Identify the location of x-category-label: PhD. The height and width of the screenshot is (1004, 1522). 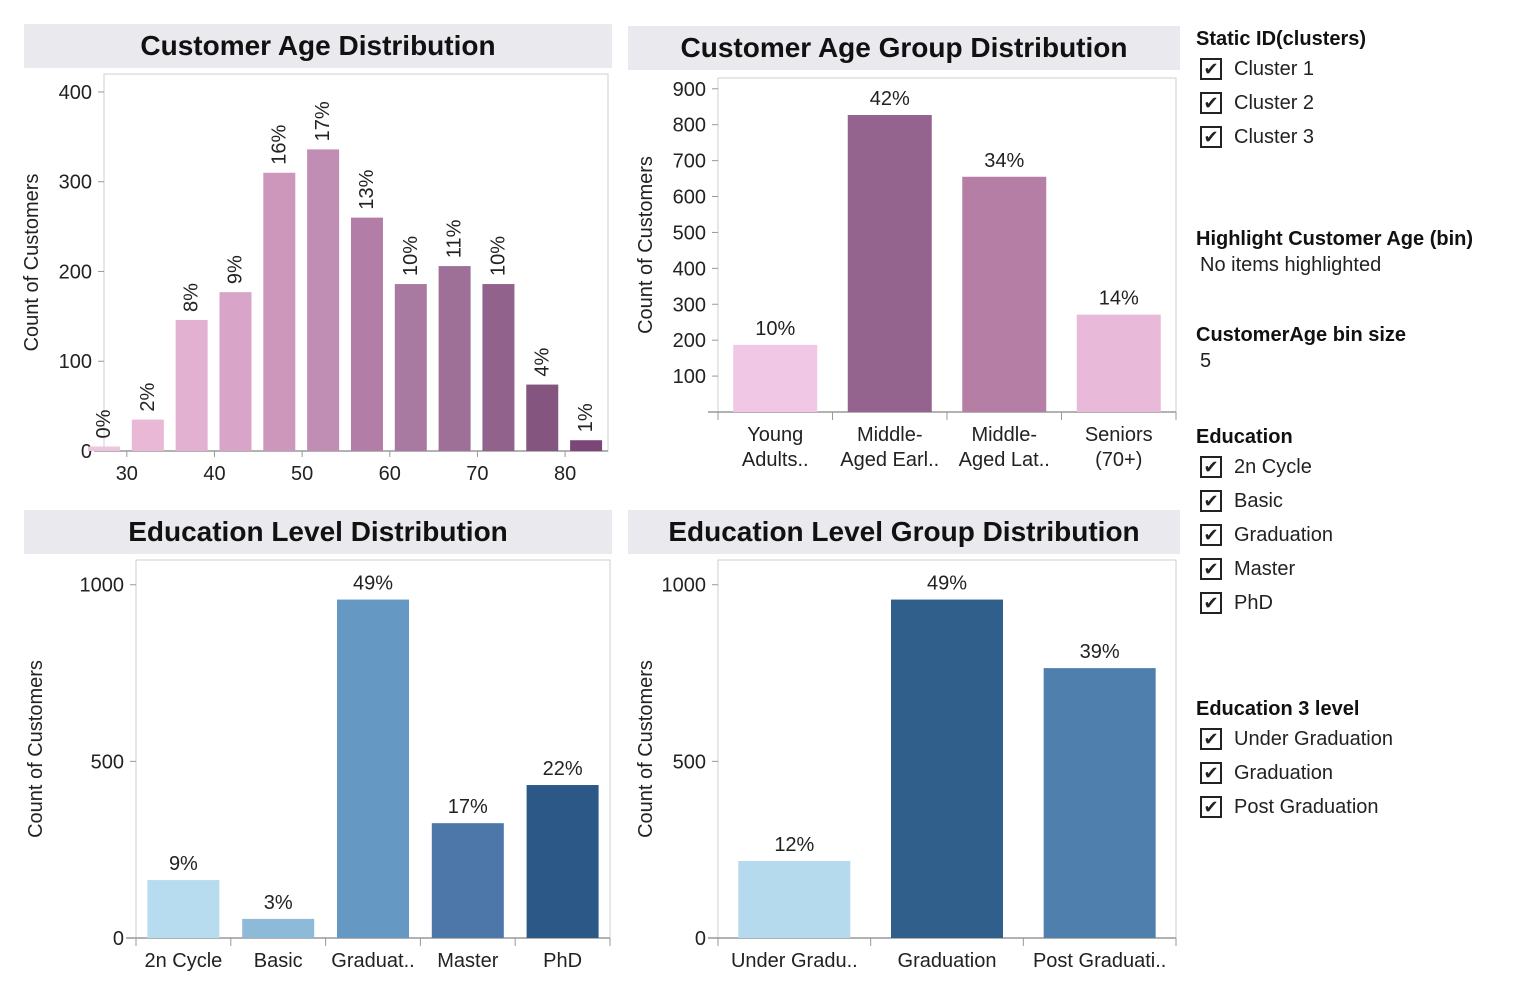
(562, 961).